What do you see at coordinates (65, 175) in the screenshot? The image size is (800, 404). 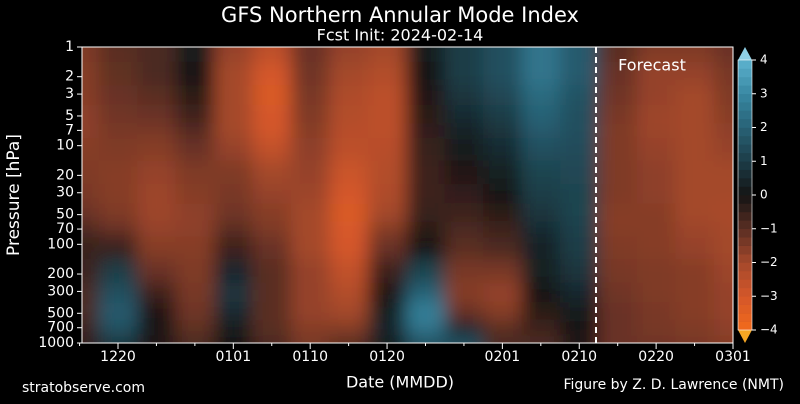 I see `y-tick-label: 20` at bounding box center [65, 175].